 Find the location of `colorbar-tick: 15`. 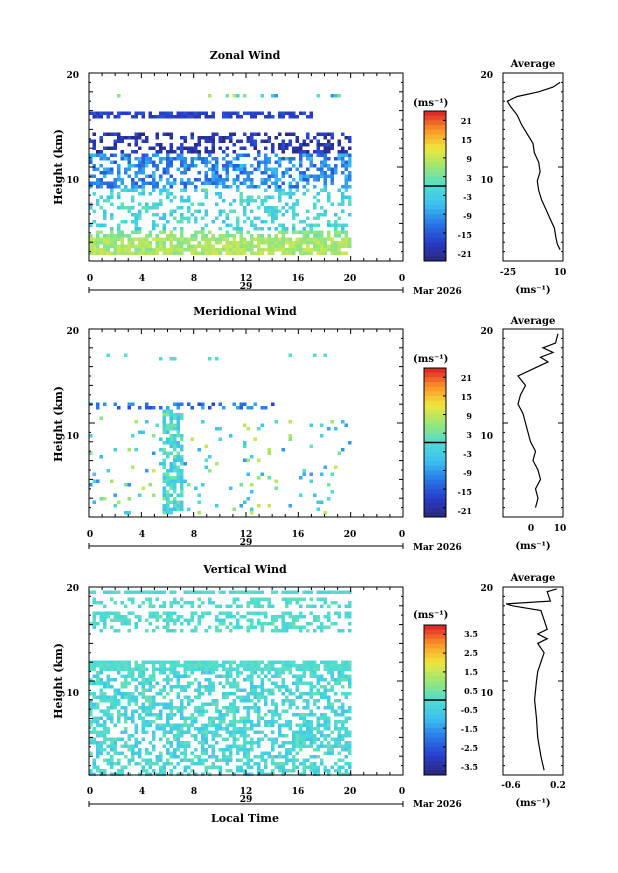

colorbar-tick: 15 is located at coordinates (466, 140).